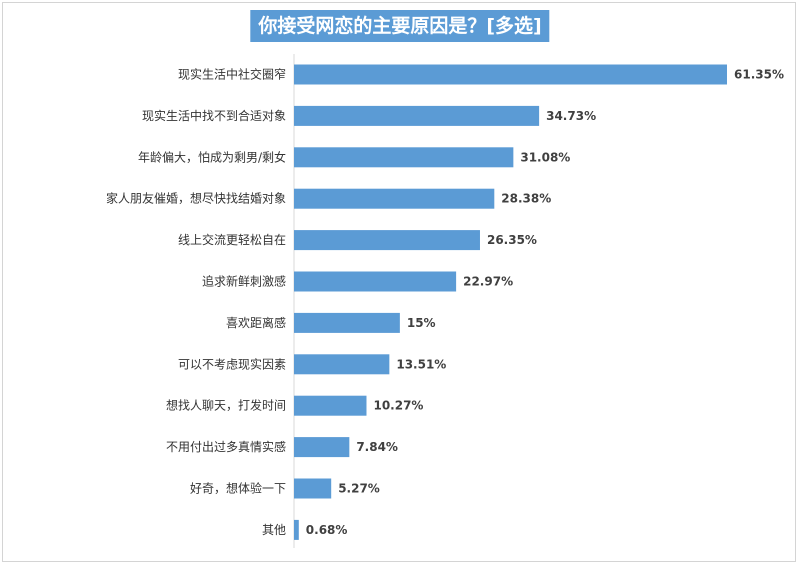 The width and height of the screenshot is (800, 566). What do you see at coordinates (512, 240) in the screenshot?
I see `value-label: 26.35%` at bounding box center [512, 240].